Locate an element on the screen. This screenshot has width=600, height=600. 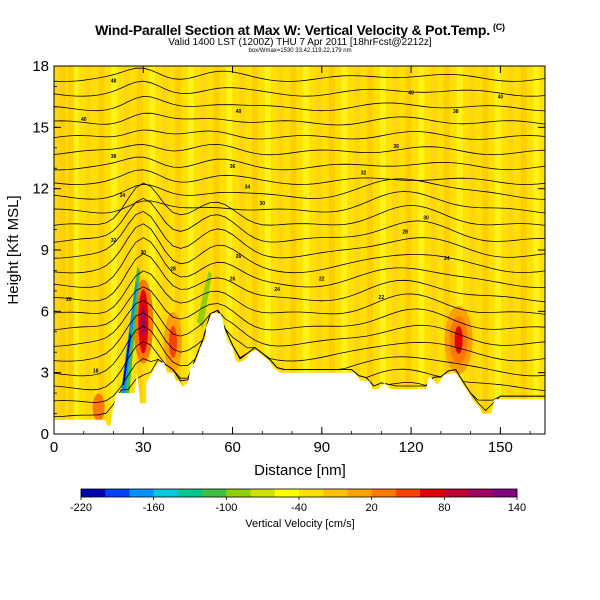
y-tick-label: 6 is located at coordinates (45, 311).